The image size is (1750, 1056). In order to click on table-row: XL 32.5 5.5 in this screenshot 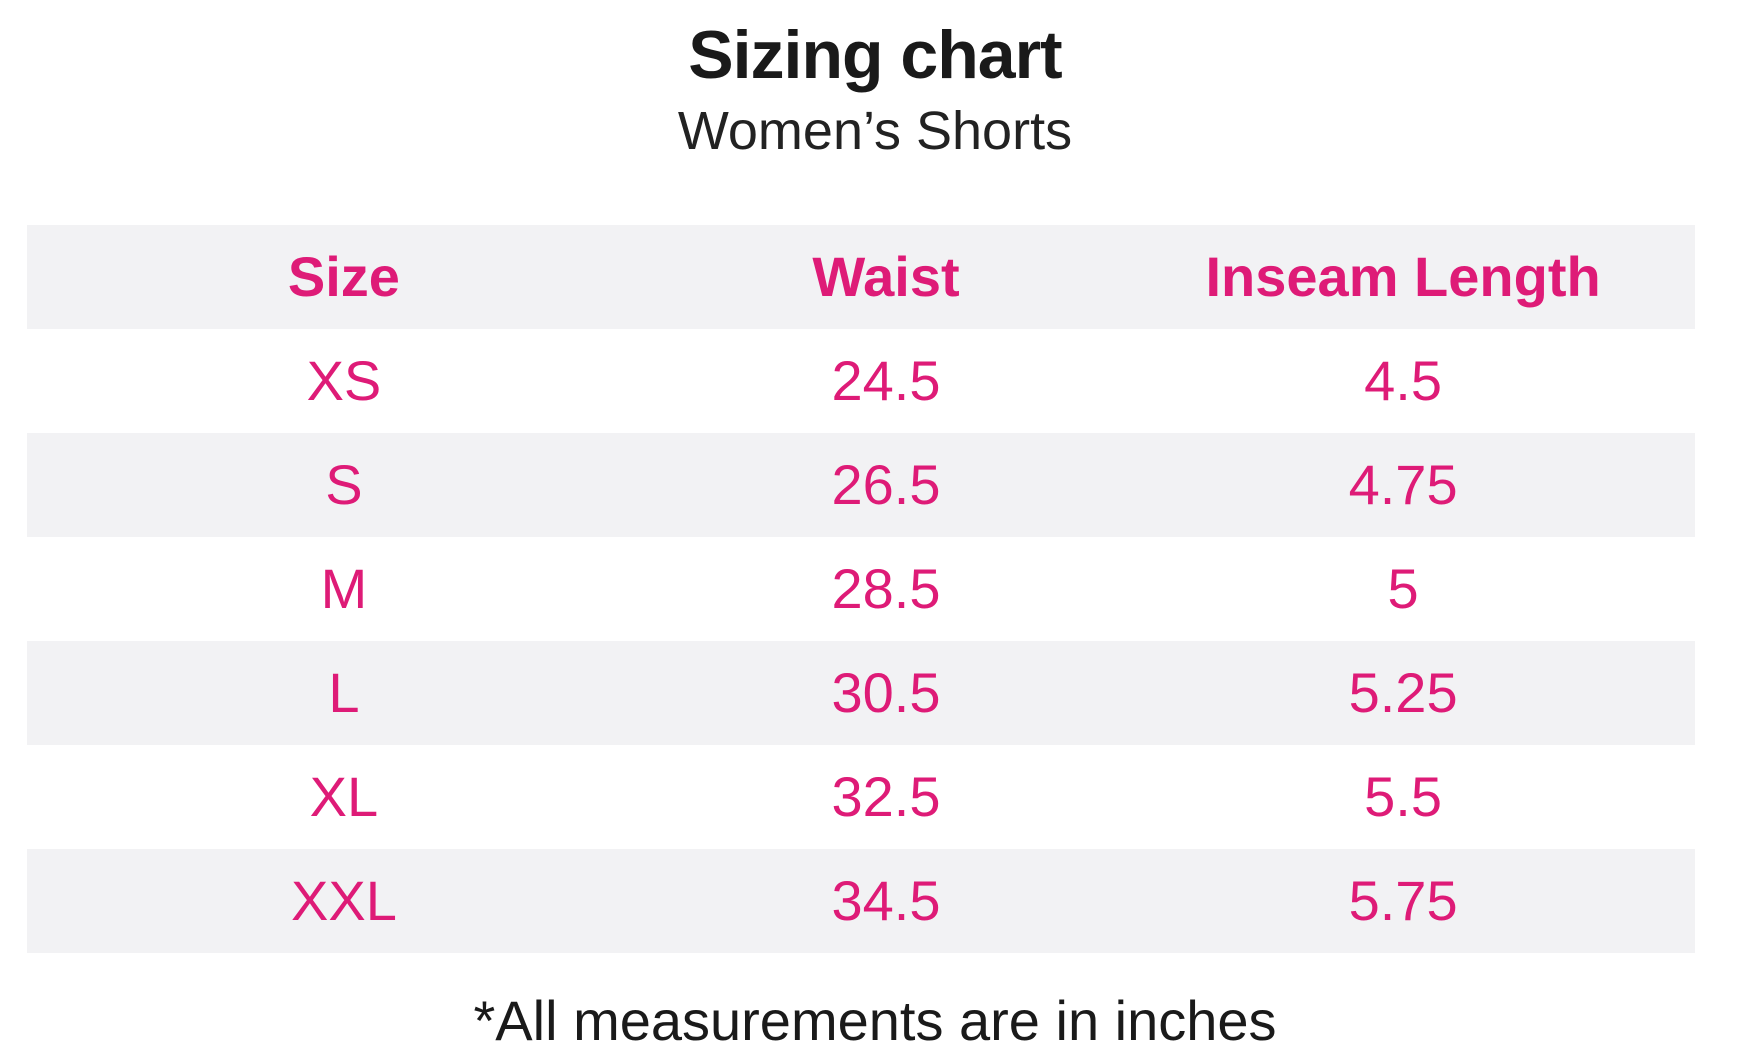, I will do `click(861, 797)`.